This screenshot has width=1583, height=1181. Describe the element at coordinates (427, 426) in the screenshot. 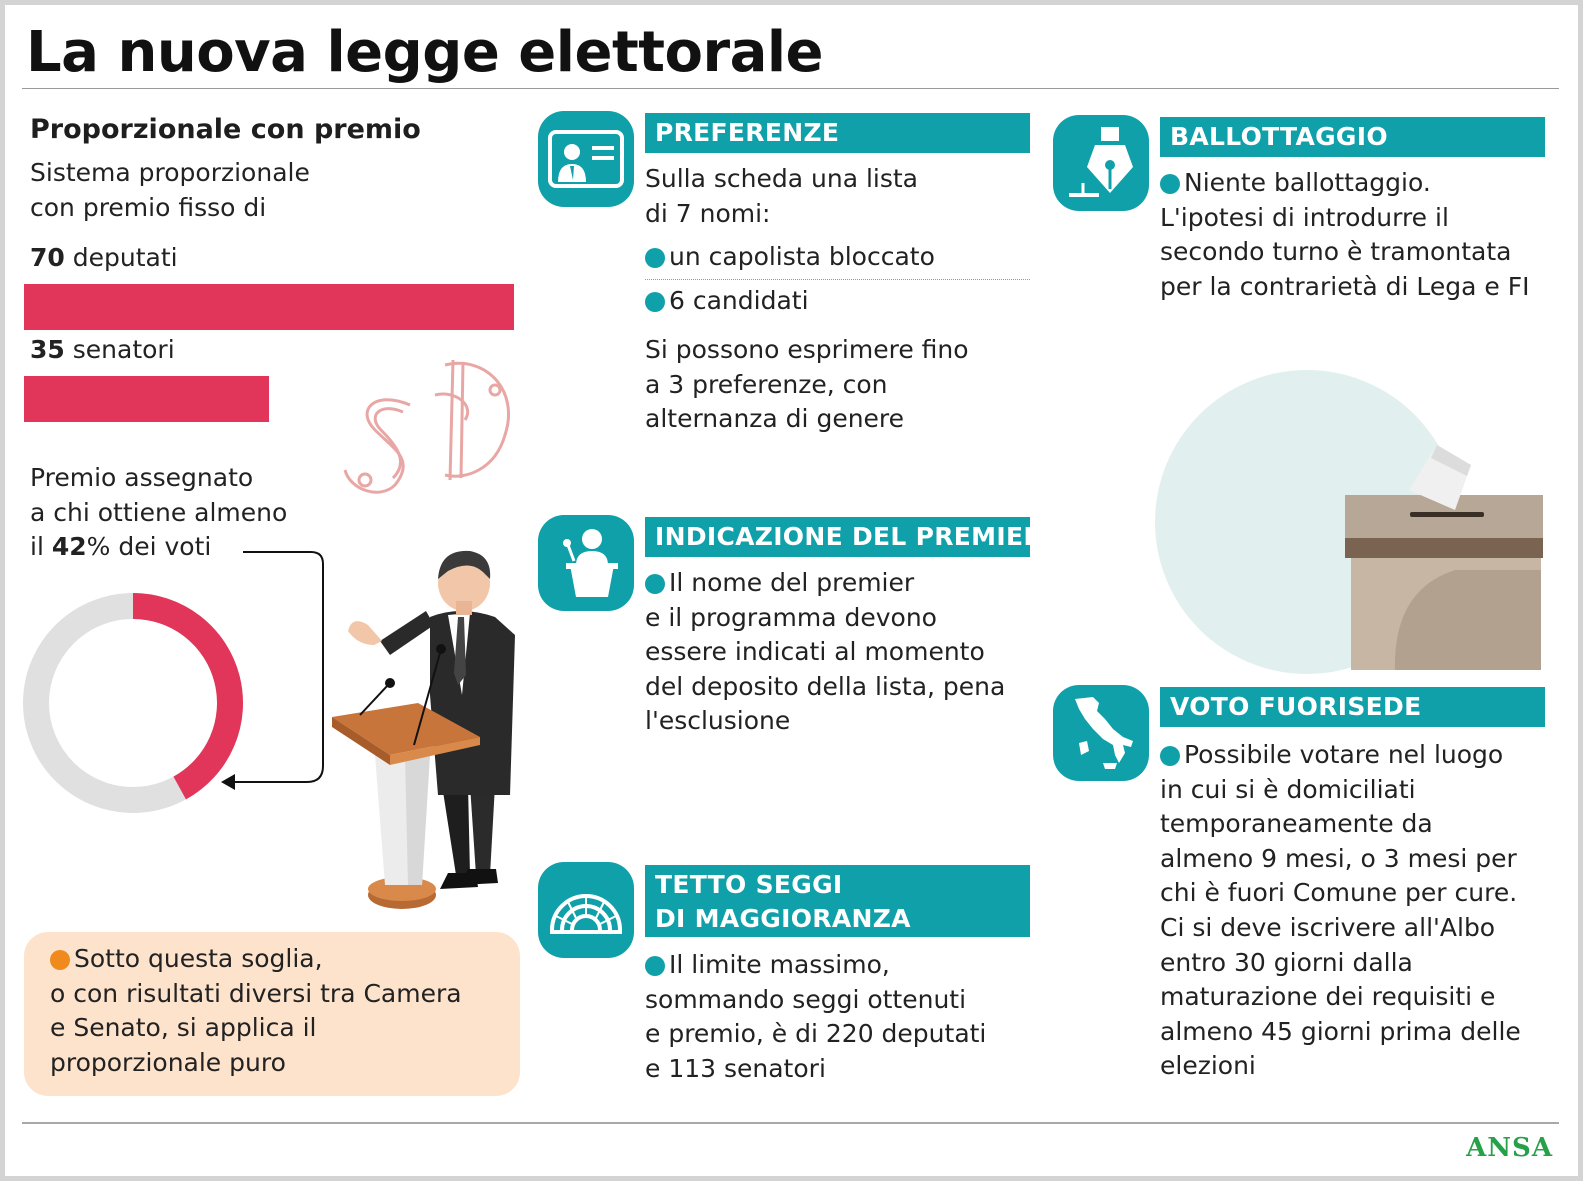

I see `emblem-watermark` at that location.